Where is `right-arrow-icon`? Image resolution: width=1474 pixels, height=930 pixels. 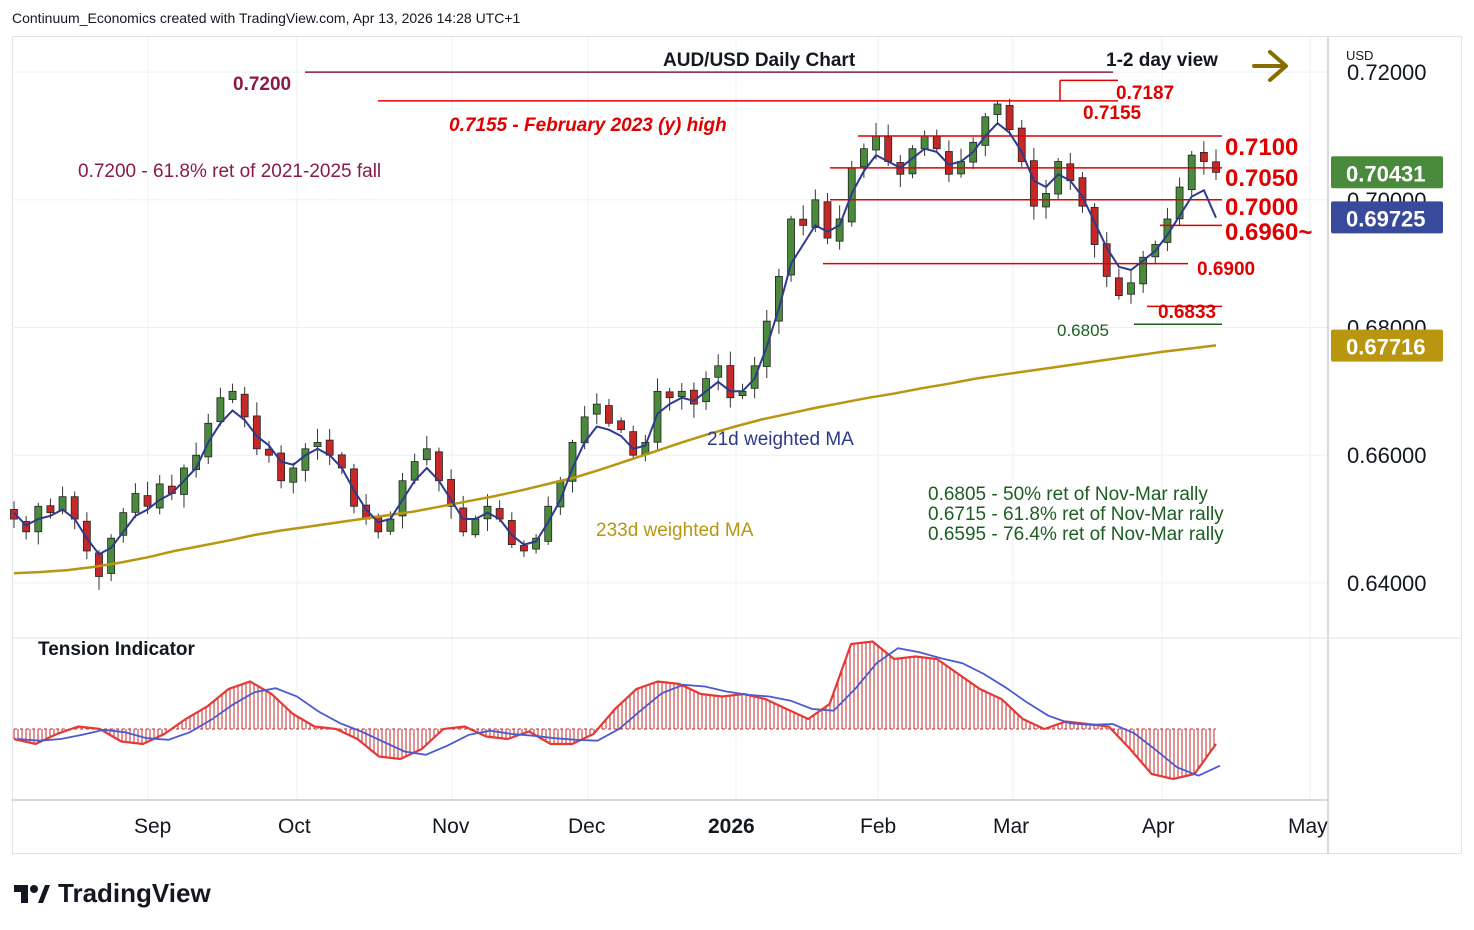
right-arrow-icon is located at coordinates (1270, 66).